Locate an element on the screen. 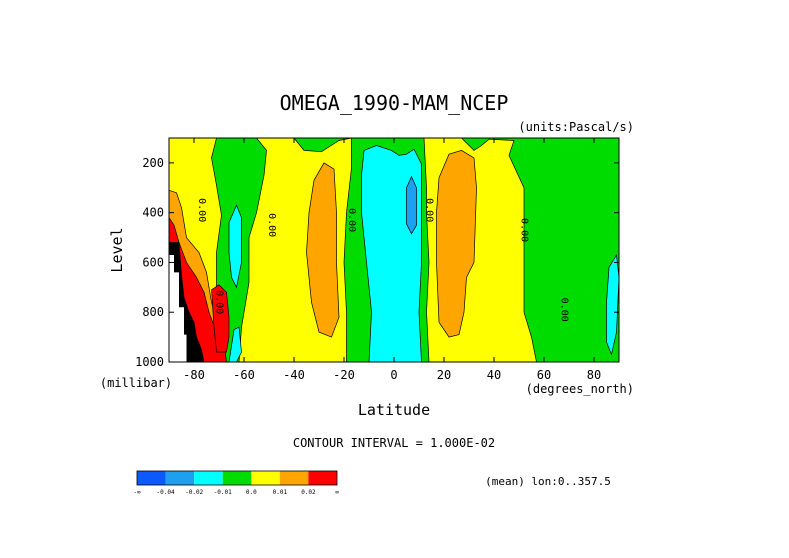 The image size is (789, 558). colorbar: -∞ -0.04 -0.02 -0.01 0.0 0.01 0.02 ∞ is located at coordinates (236, 483).